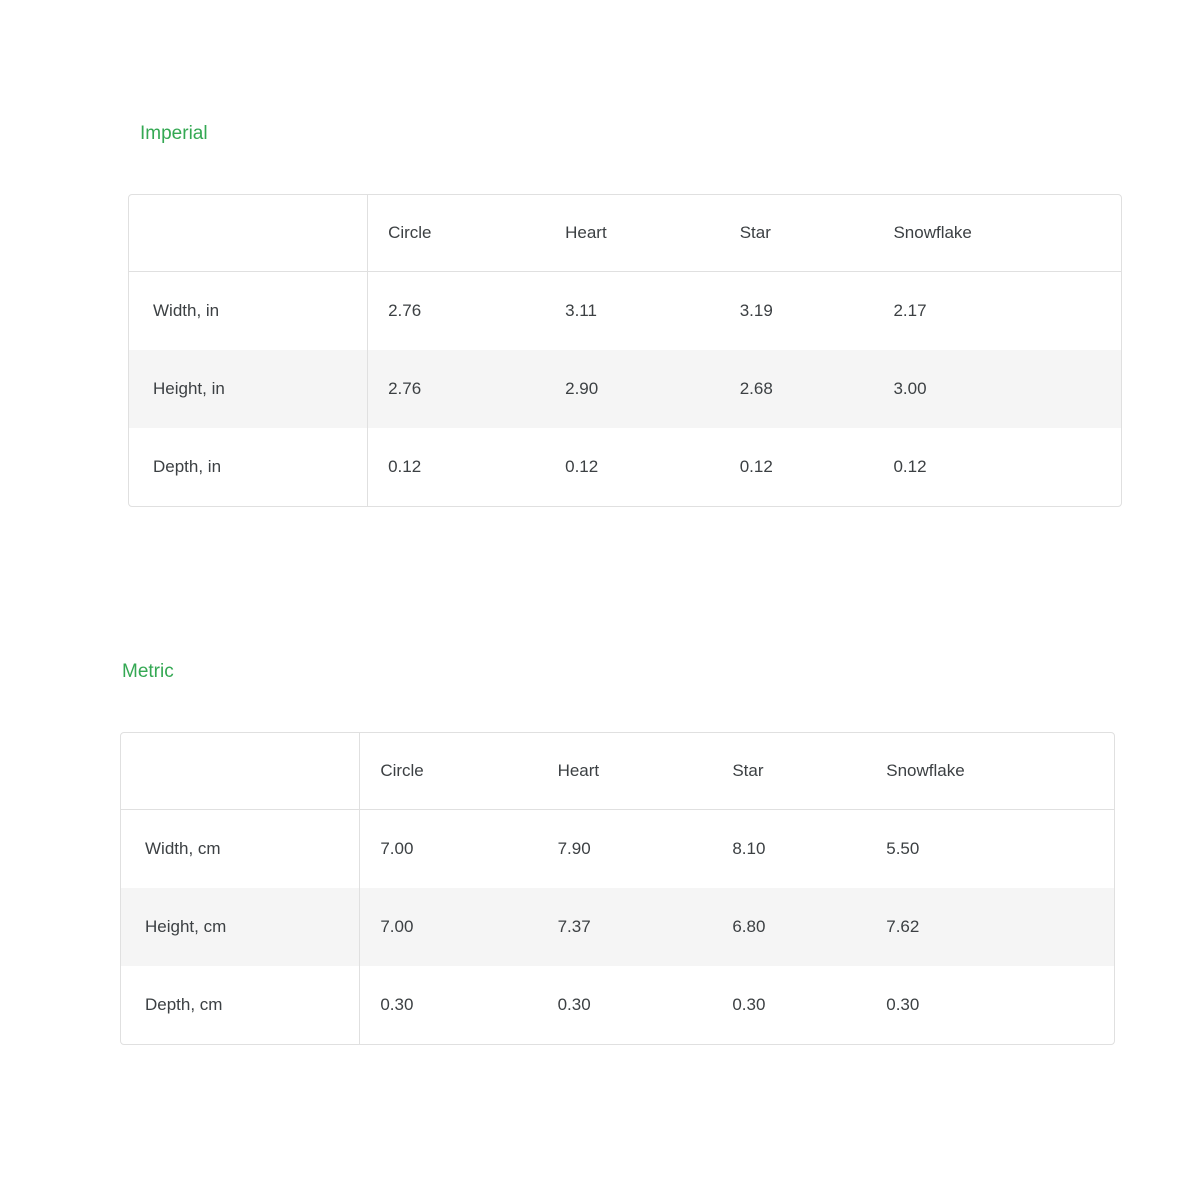 The width and height of the screenshot is (1200, 1200). What do you see at coordinates (582, 388) in the screenshot?
I see `cell-value: 2.90` at bounding box center [582, 388].